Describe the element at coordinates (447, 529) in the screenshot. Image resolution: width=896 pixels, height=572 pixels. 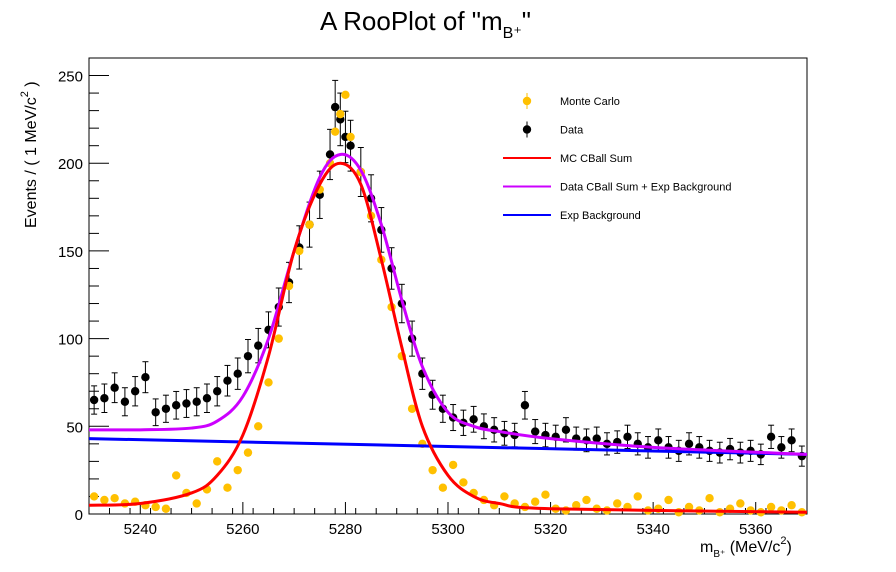
I see `x-tick-label: 5300` at that location.